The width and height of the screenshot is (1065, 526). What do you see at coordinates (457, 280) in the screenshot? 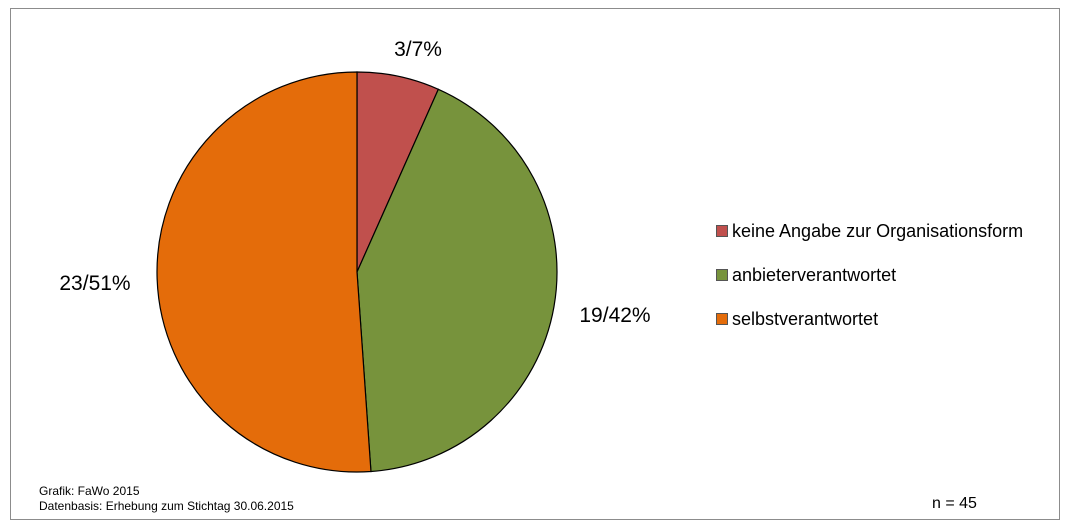
I see `pie-slice-anbieterverantwortet` at bounding box center [457, 280].